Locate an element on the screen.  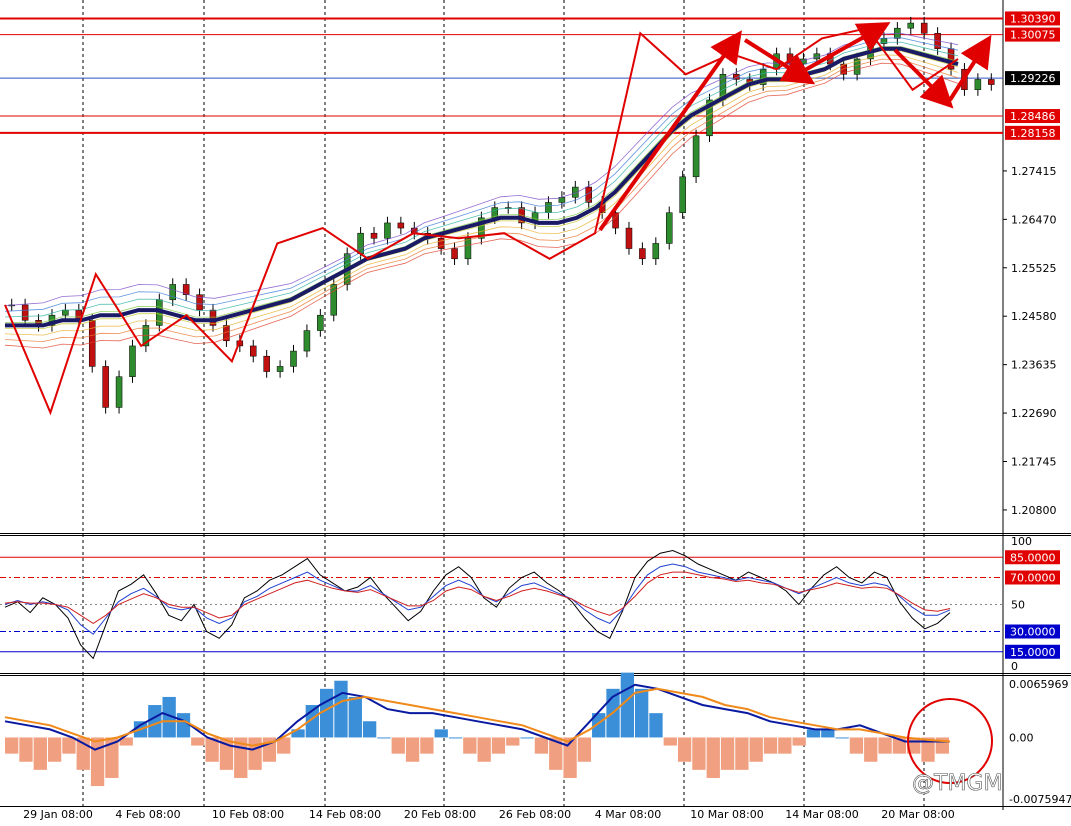
current-price-tag is located at coordinates (1032, 78).